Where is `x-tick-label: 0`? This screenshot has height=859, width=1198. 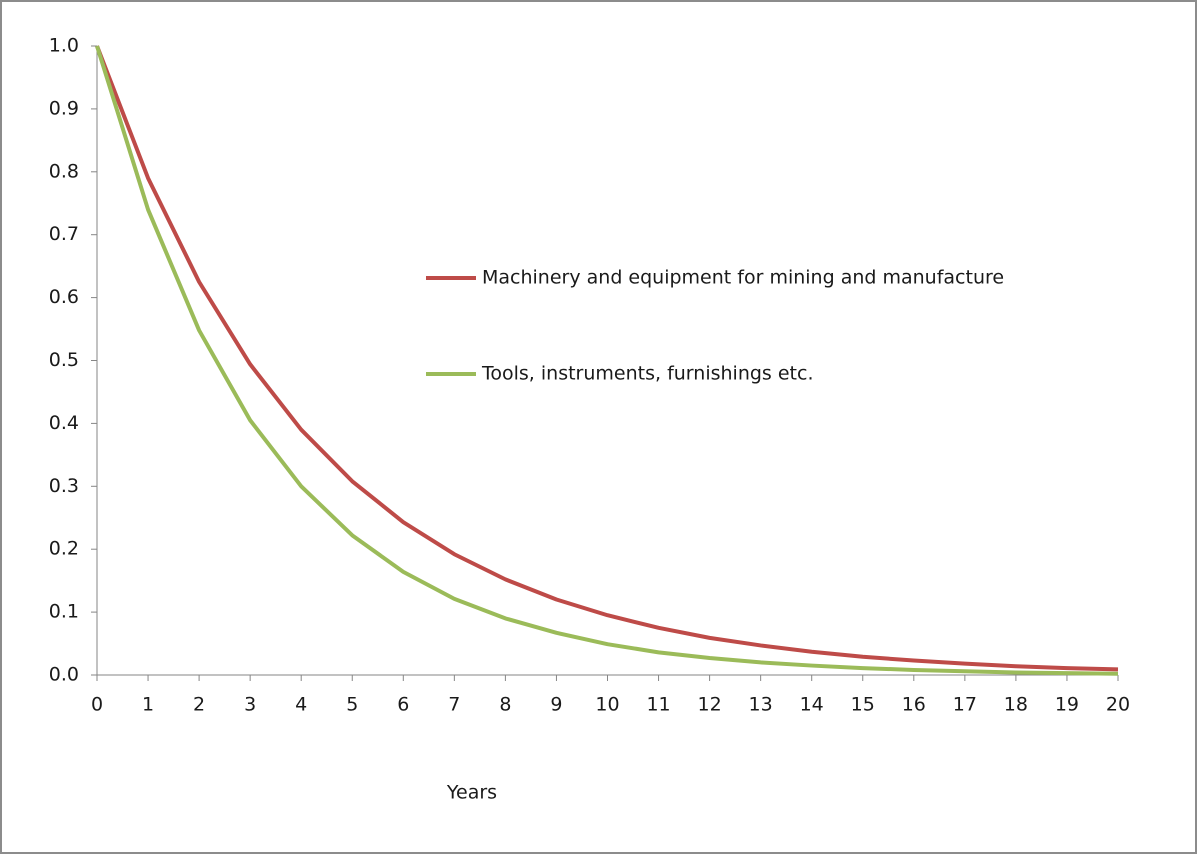 x-tick-label: 0 is located at coordinates (97, 705).